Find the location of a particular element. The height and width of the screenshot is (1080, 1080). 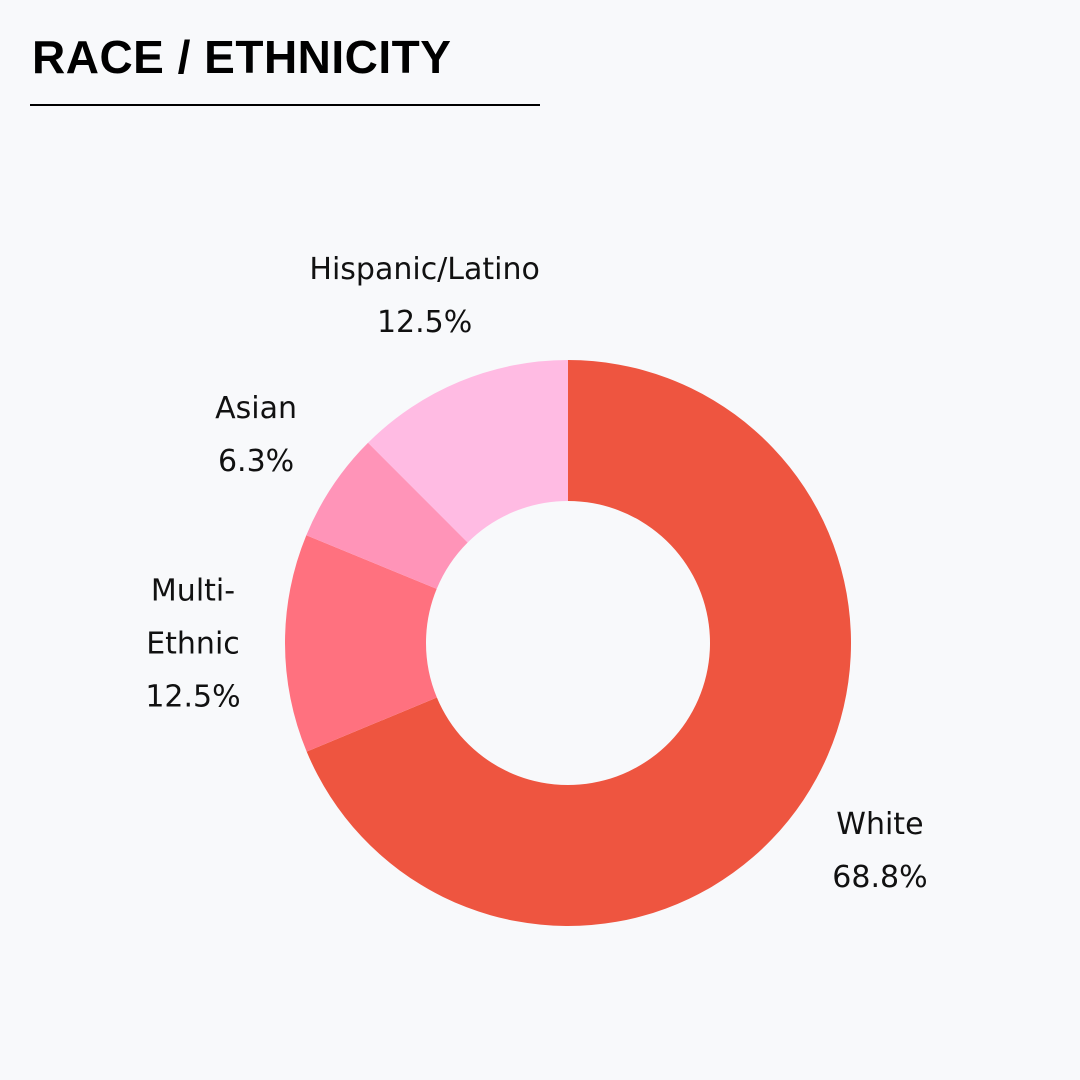

slice-label: Multi-Ethnic 12.5% is located at coordinates (193, 643).